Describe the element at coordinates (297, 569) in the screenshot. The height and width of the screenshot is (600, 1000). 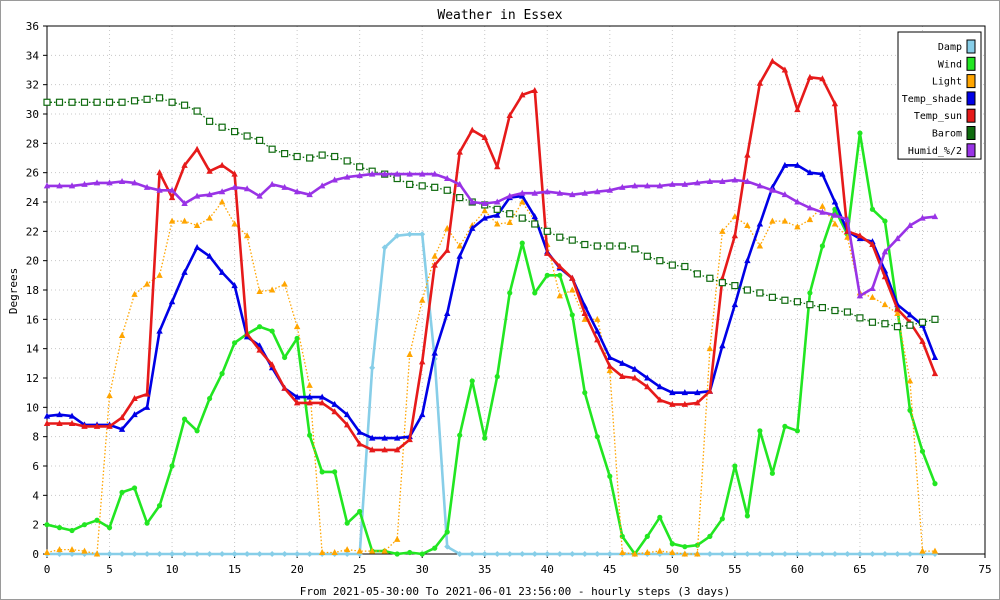
I see `x-tick-label: 20` at that location.